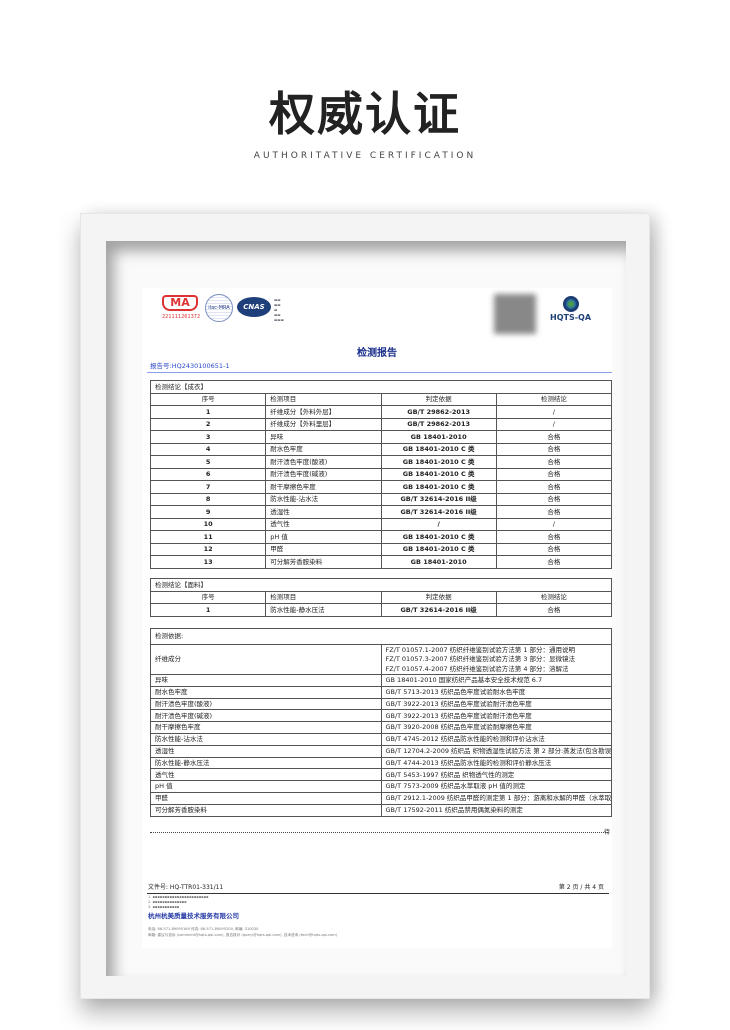  What do you see at coordinates (496, 727) in the screenshot?
I see `standard-reference: GB/T 3920-2008 纺织品色牢度试验耐摩擦色牢度` at bounding box center [496, 727].